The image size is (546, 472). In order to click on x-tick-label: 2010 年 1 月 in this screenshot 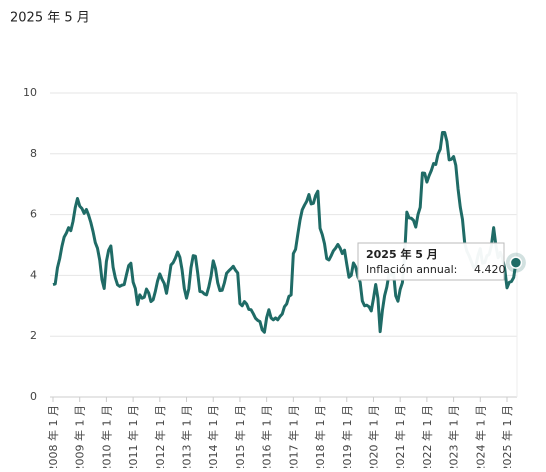, I will do `click(106, 436)`.